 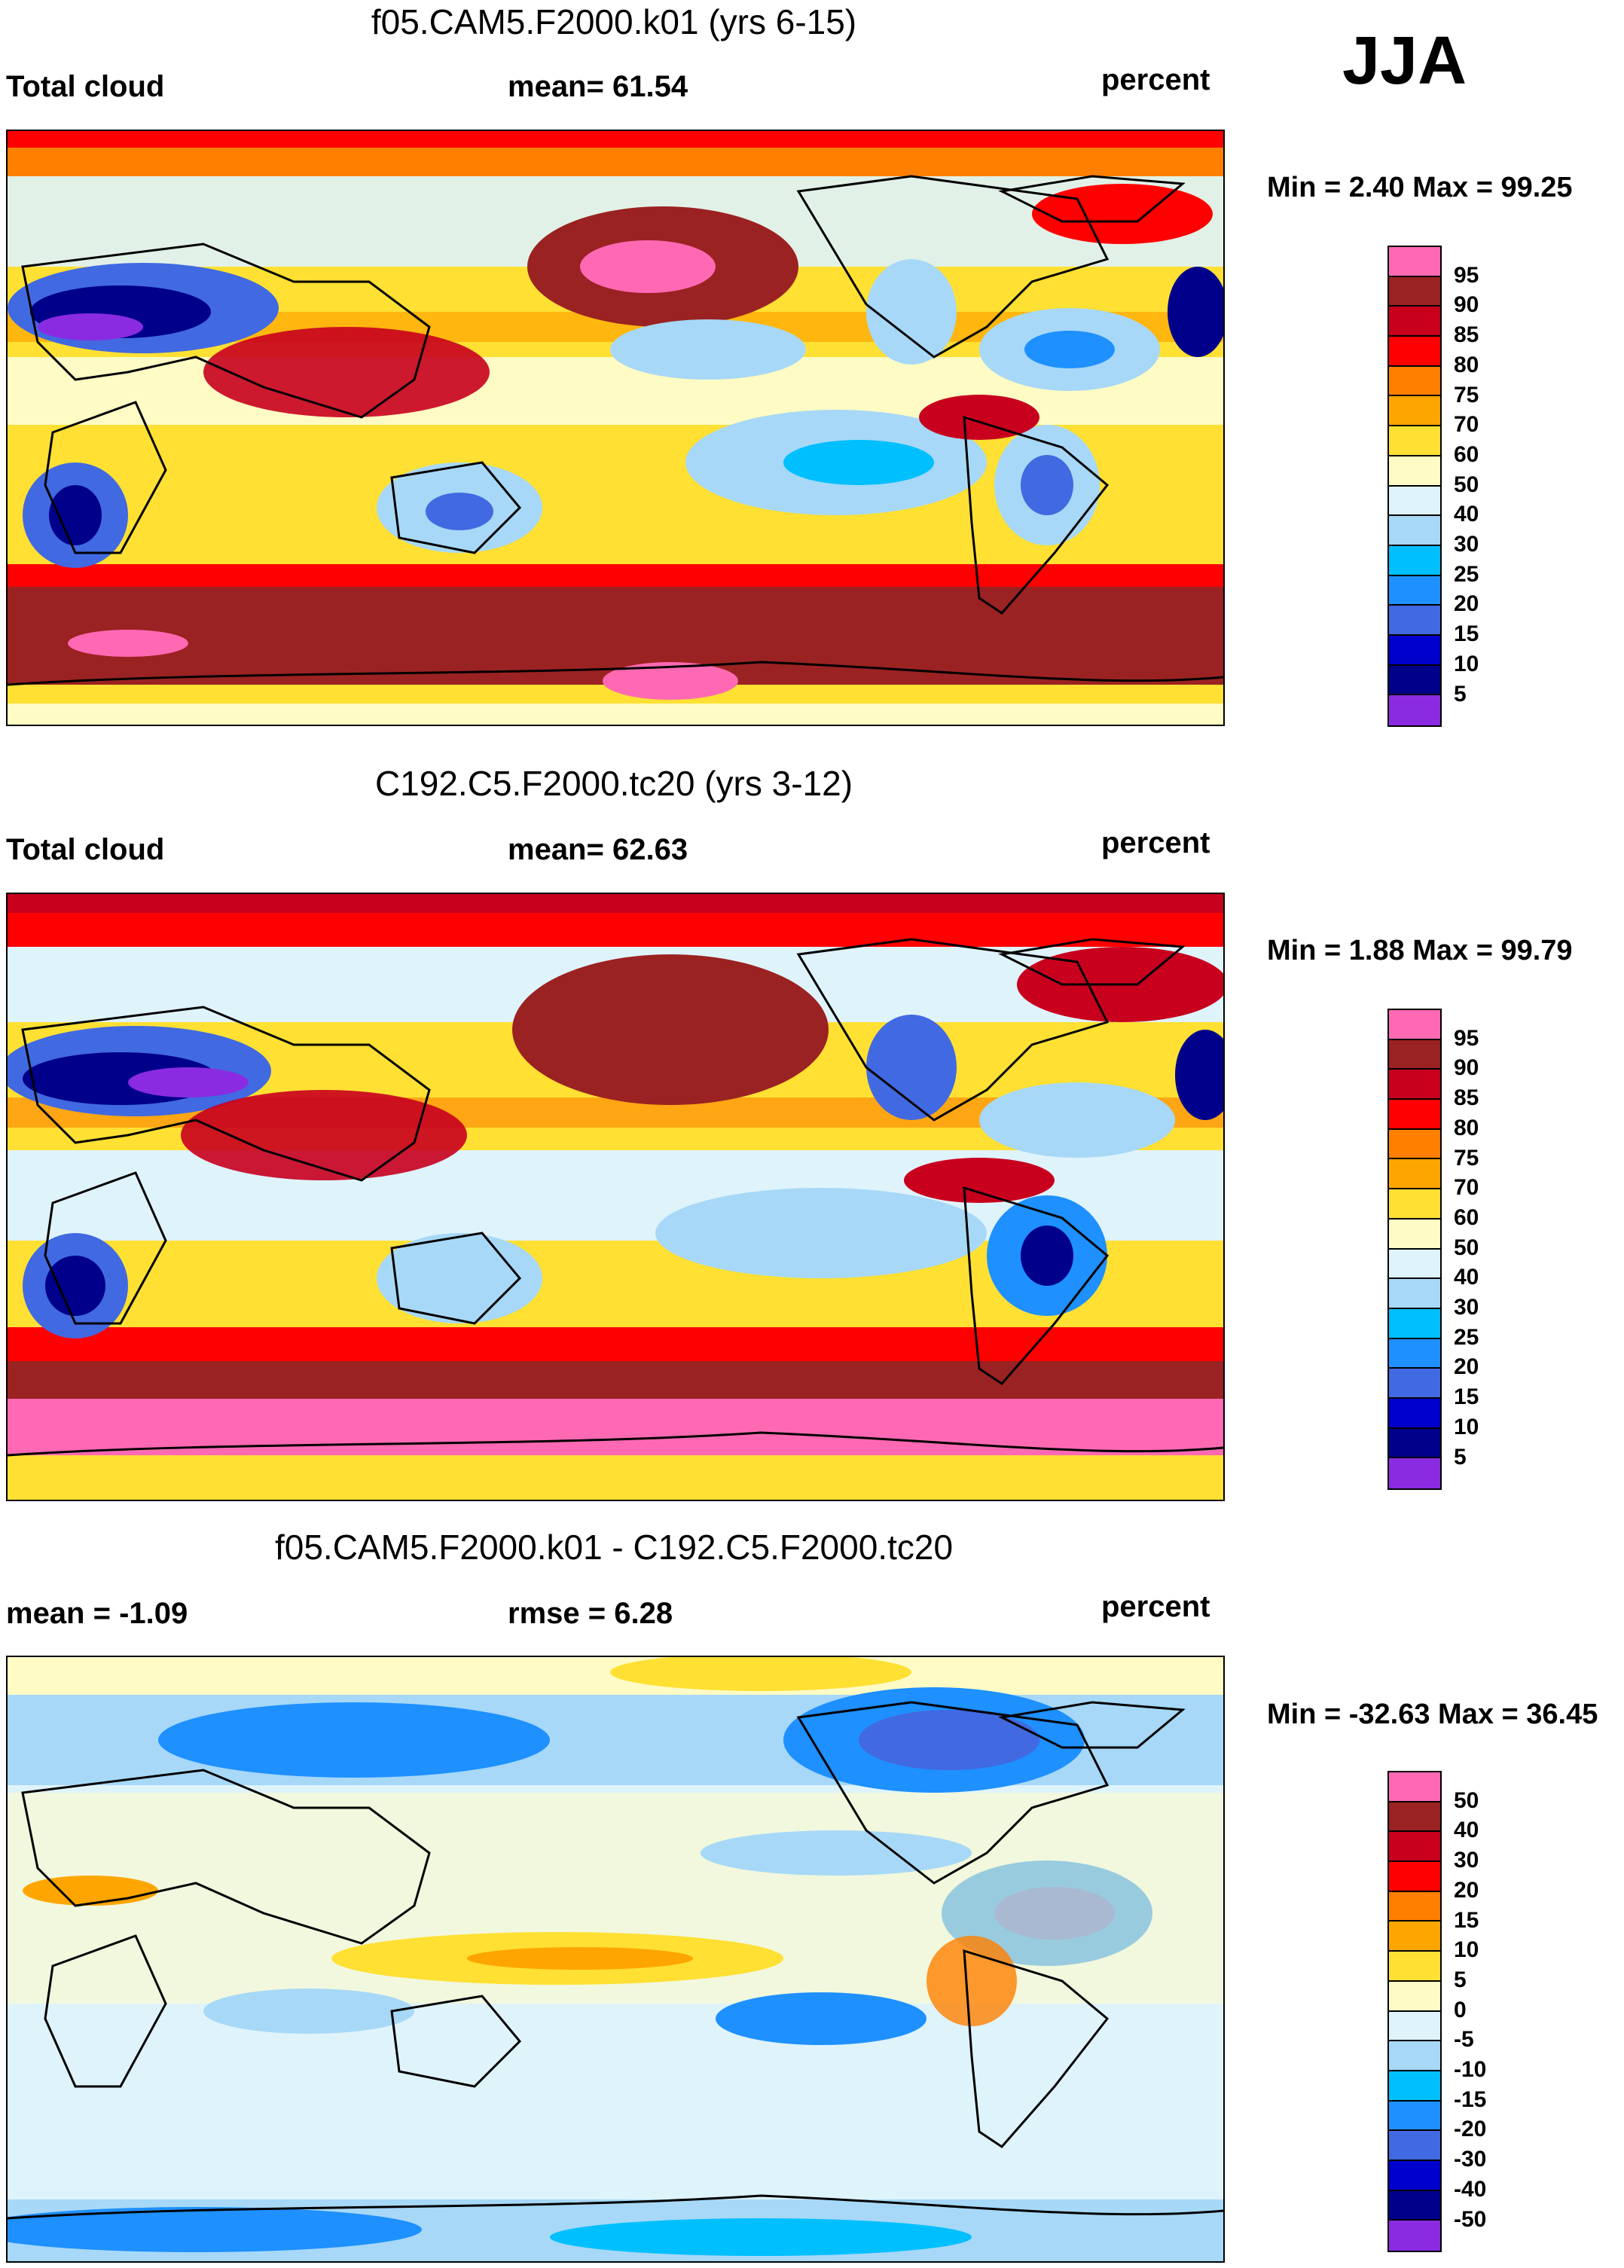 What do you see at coordinates (1415, 1250) in the screenshot?
I see `panel-2-colorbar` at bounding box center [1415, 1250].